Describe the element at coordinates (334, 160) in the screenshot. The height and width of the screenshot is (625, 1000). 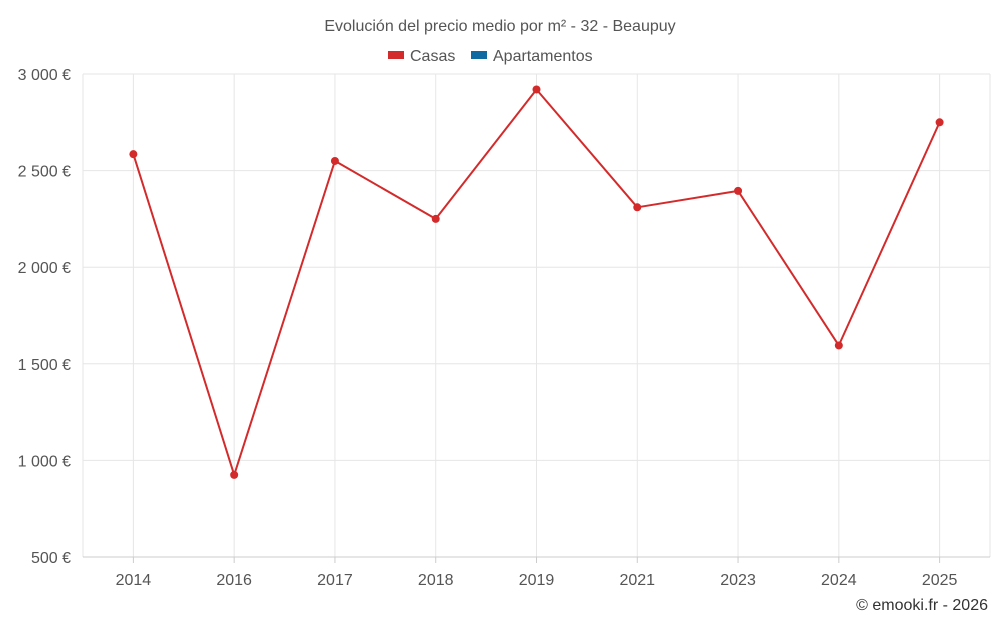
I see `data-point-casas-2017` at that location.